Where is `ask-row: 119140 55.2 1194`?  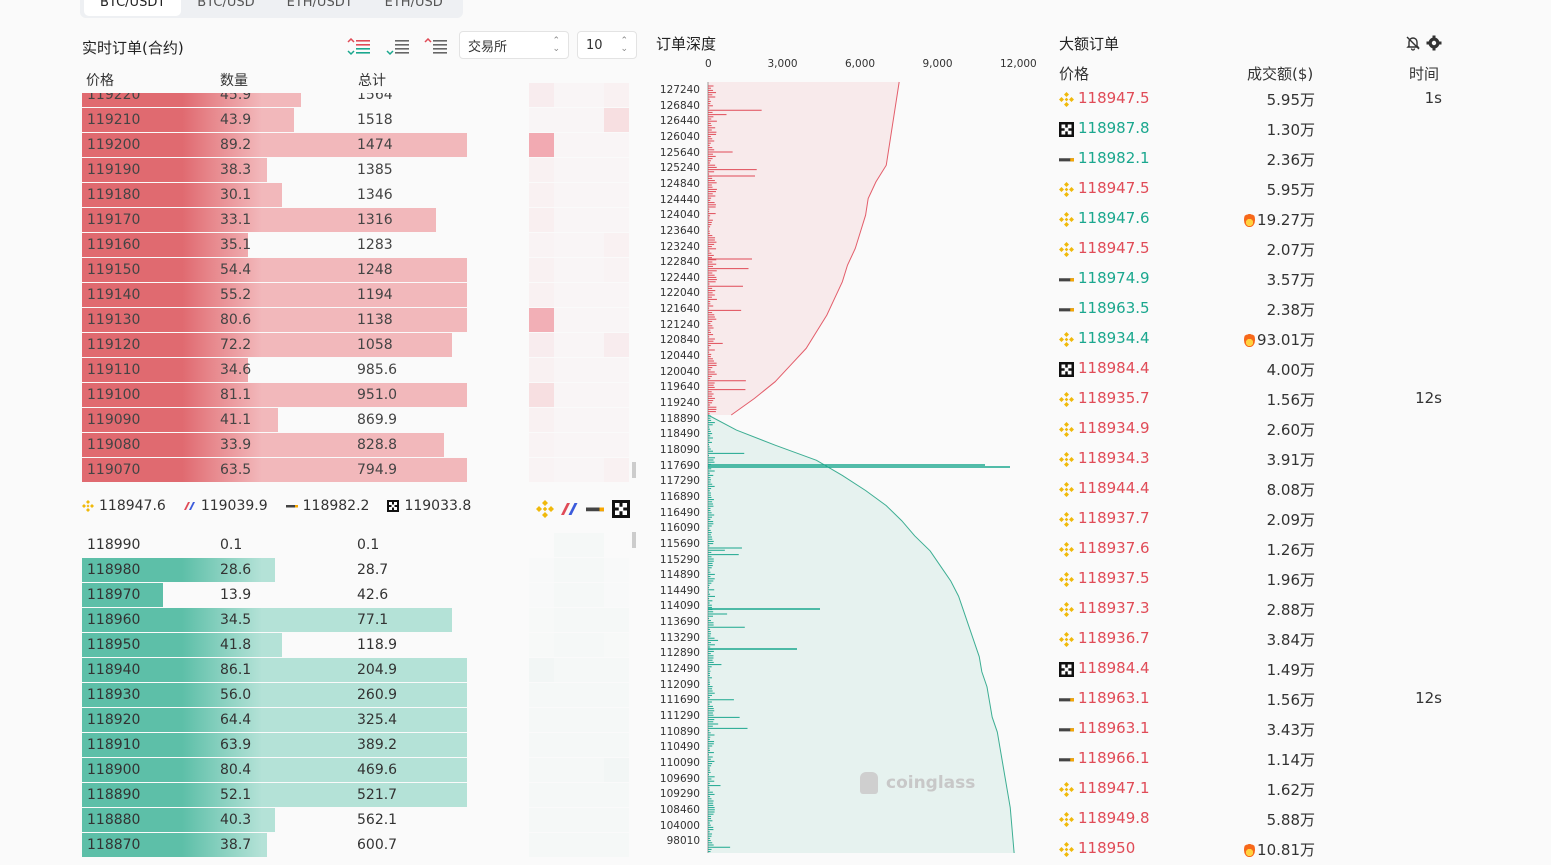 ask-row: 119140 55.2 1194 is located at coordinates (274, 295).